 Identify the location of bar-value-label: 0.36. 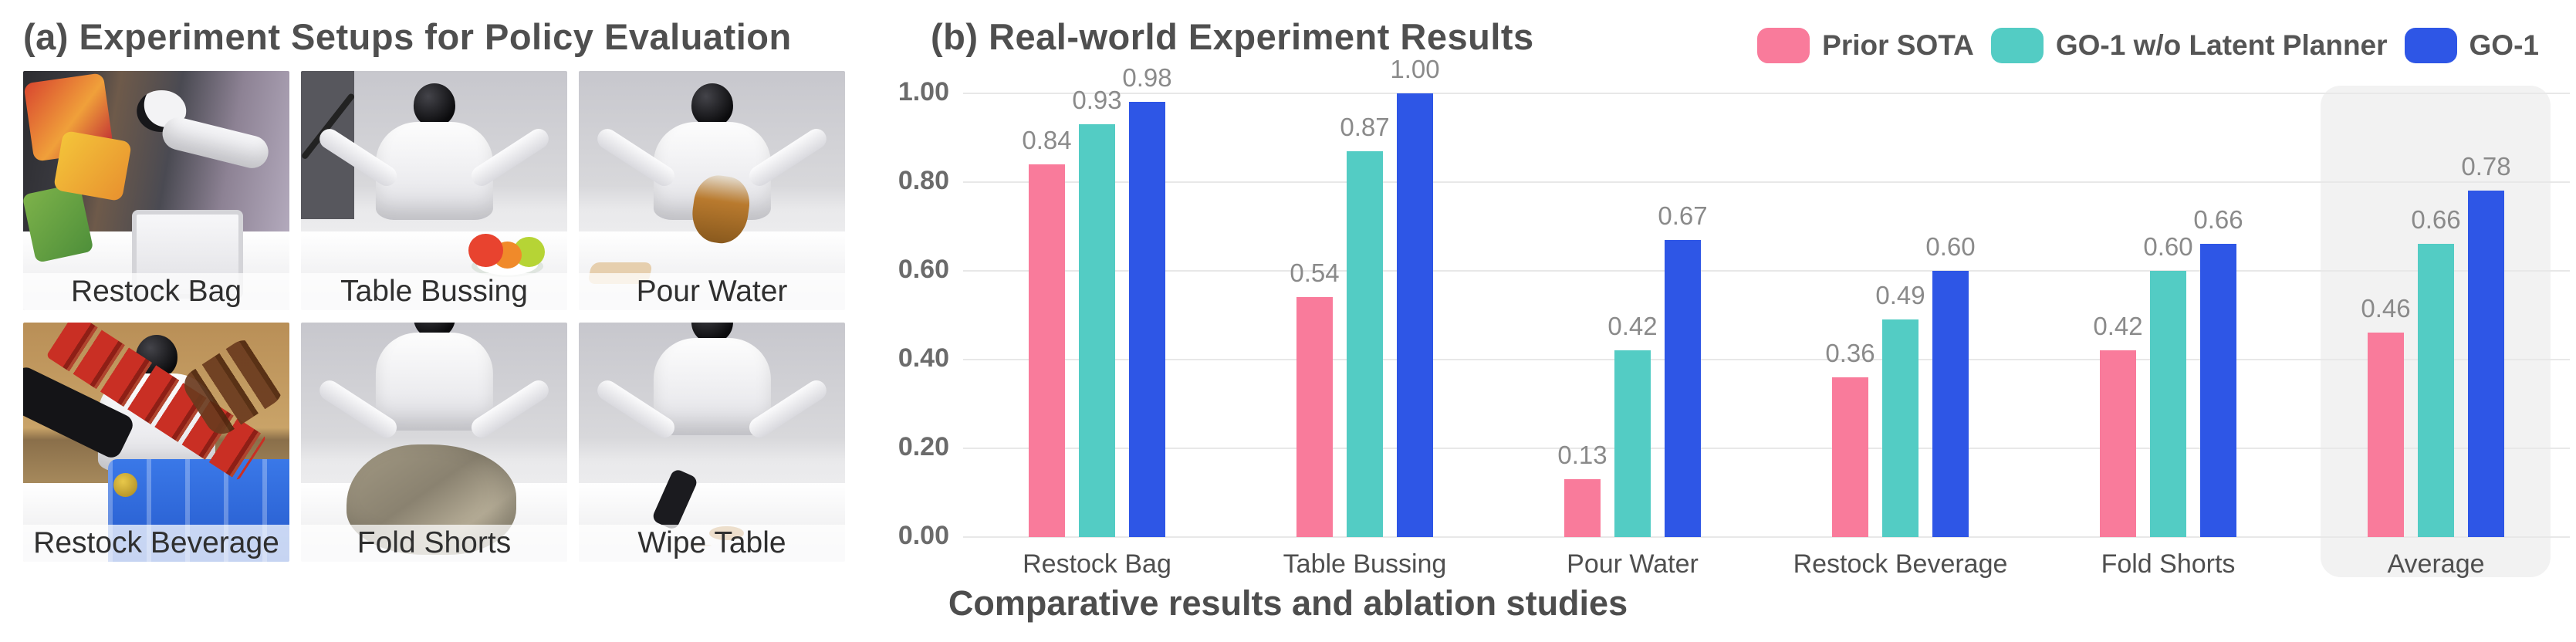
(1850, 353).